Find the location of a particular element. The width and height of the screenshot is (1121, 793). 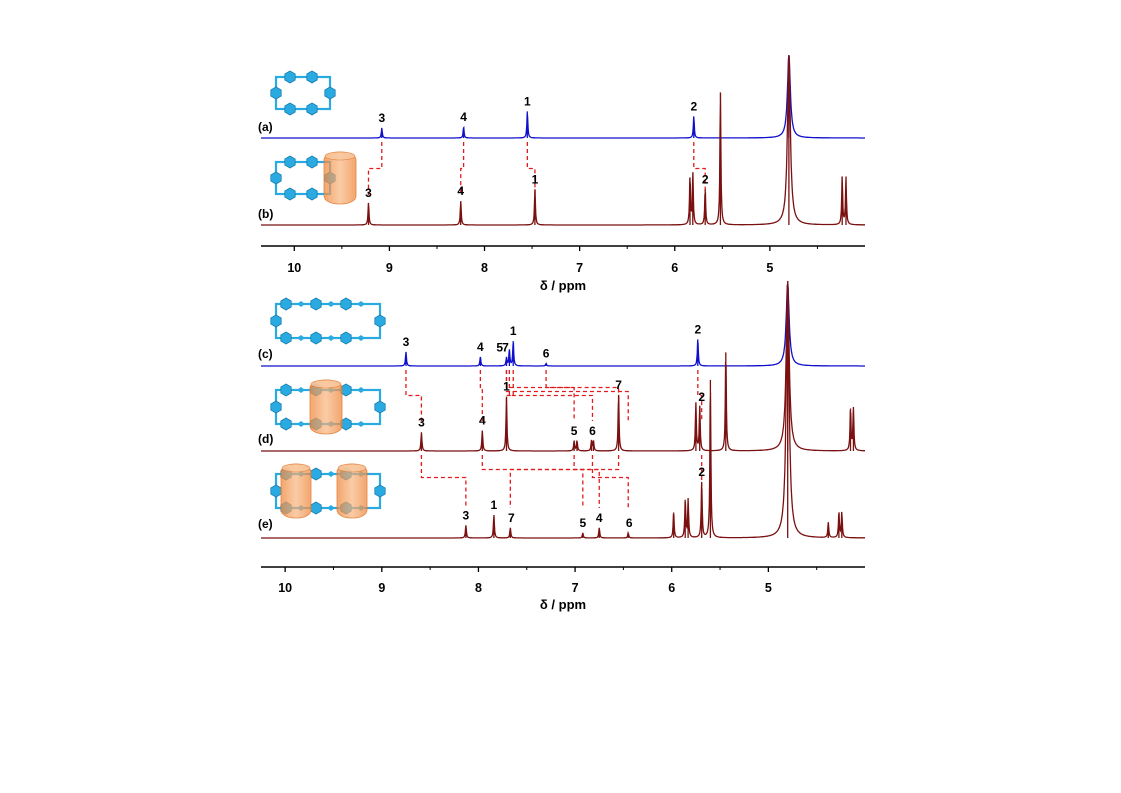

spectrum-b is located at coordinates (563, 140).